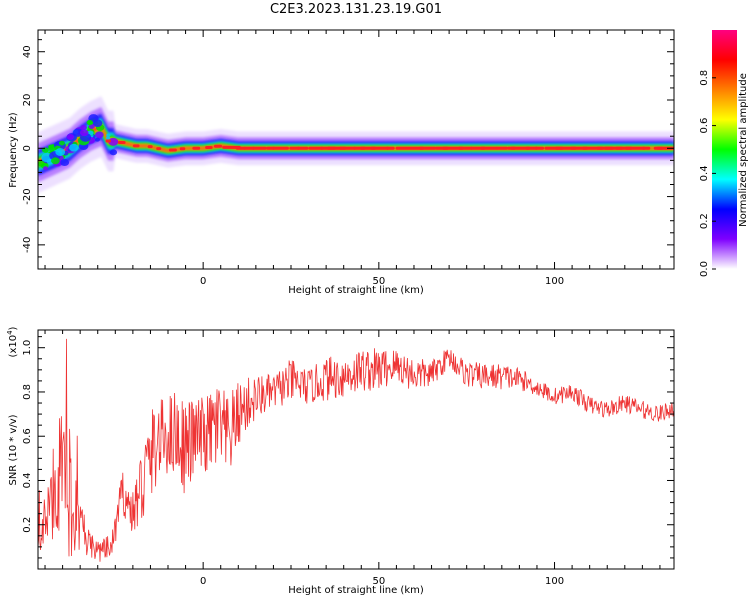 Image resolution: width=750 pixels, height=600 pixels. What do you see at coordinates (378, 581) in the screenshot?
I see `snr-x-tick-label: 50` at bounding box center [378, 581].